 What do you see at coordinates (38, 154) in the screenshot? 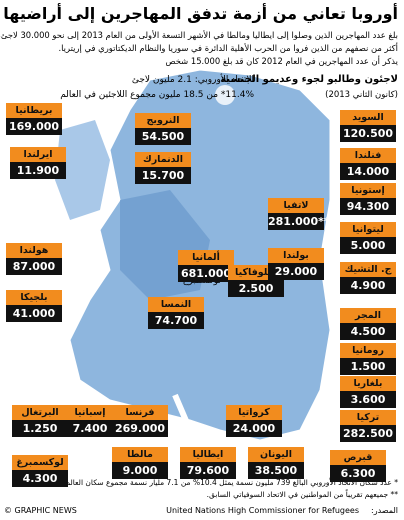
I see `country-name: ايرلندا` at bounding box center [38, 154].